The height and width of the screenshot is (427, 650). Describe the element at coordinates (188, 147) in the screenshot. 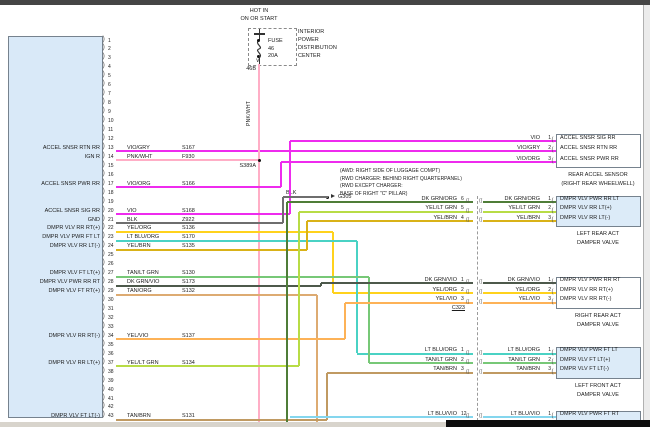

I see `splice-label: S167` at that location.